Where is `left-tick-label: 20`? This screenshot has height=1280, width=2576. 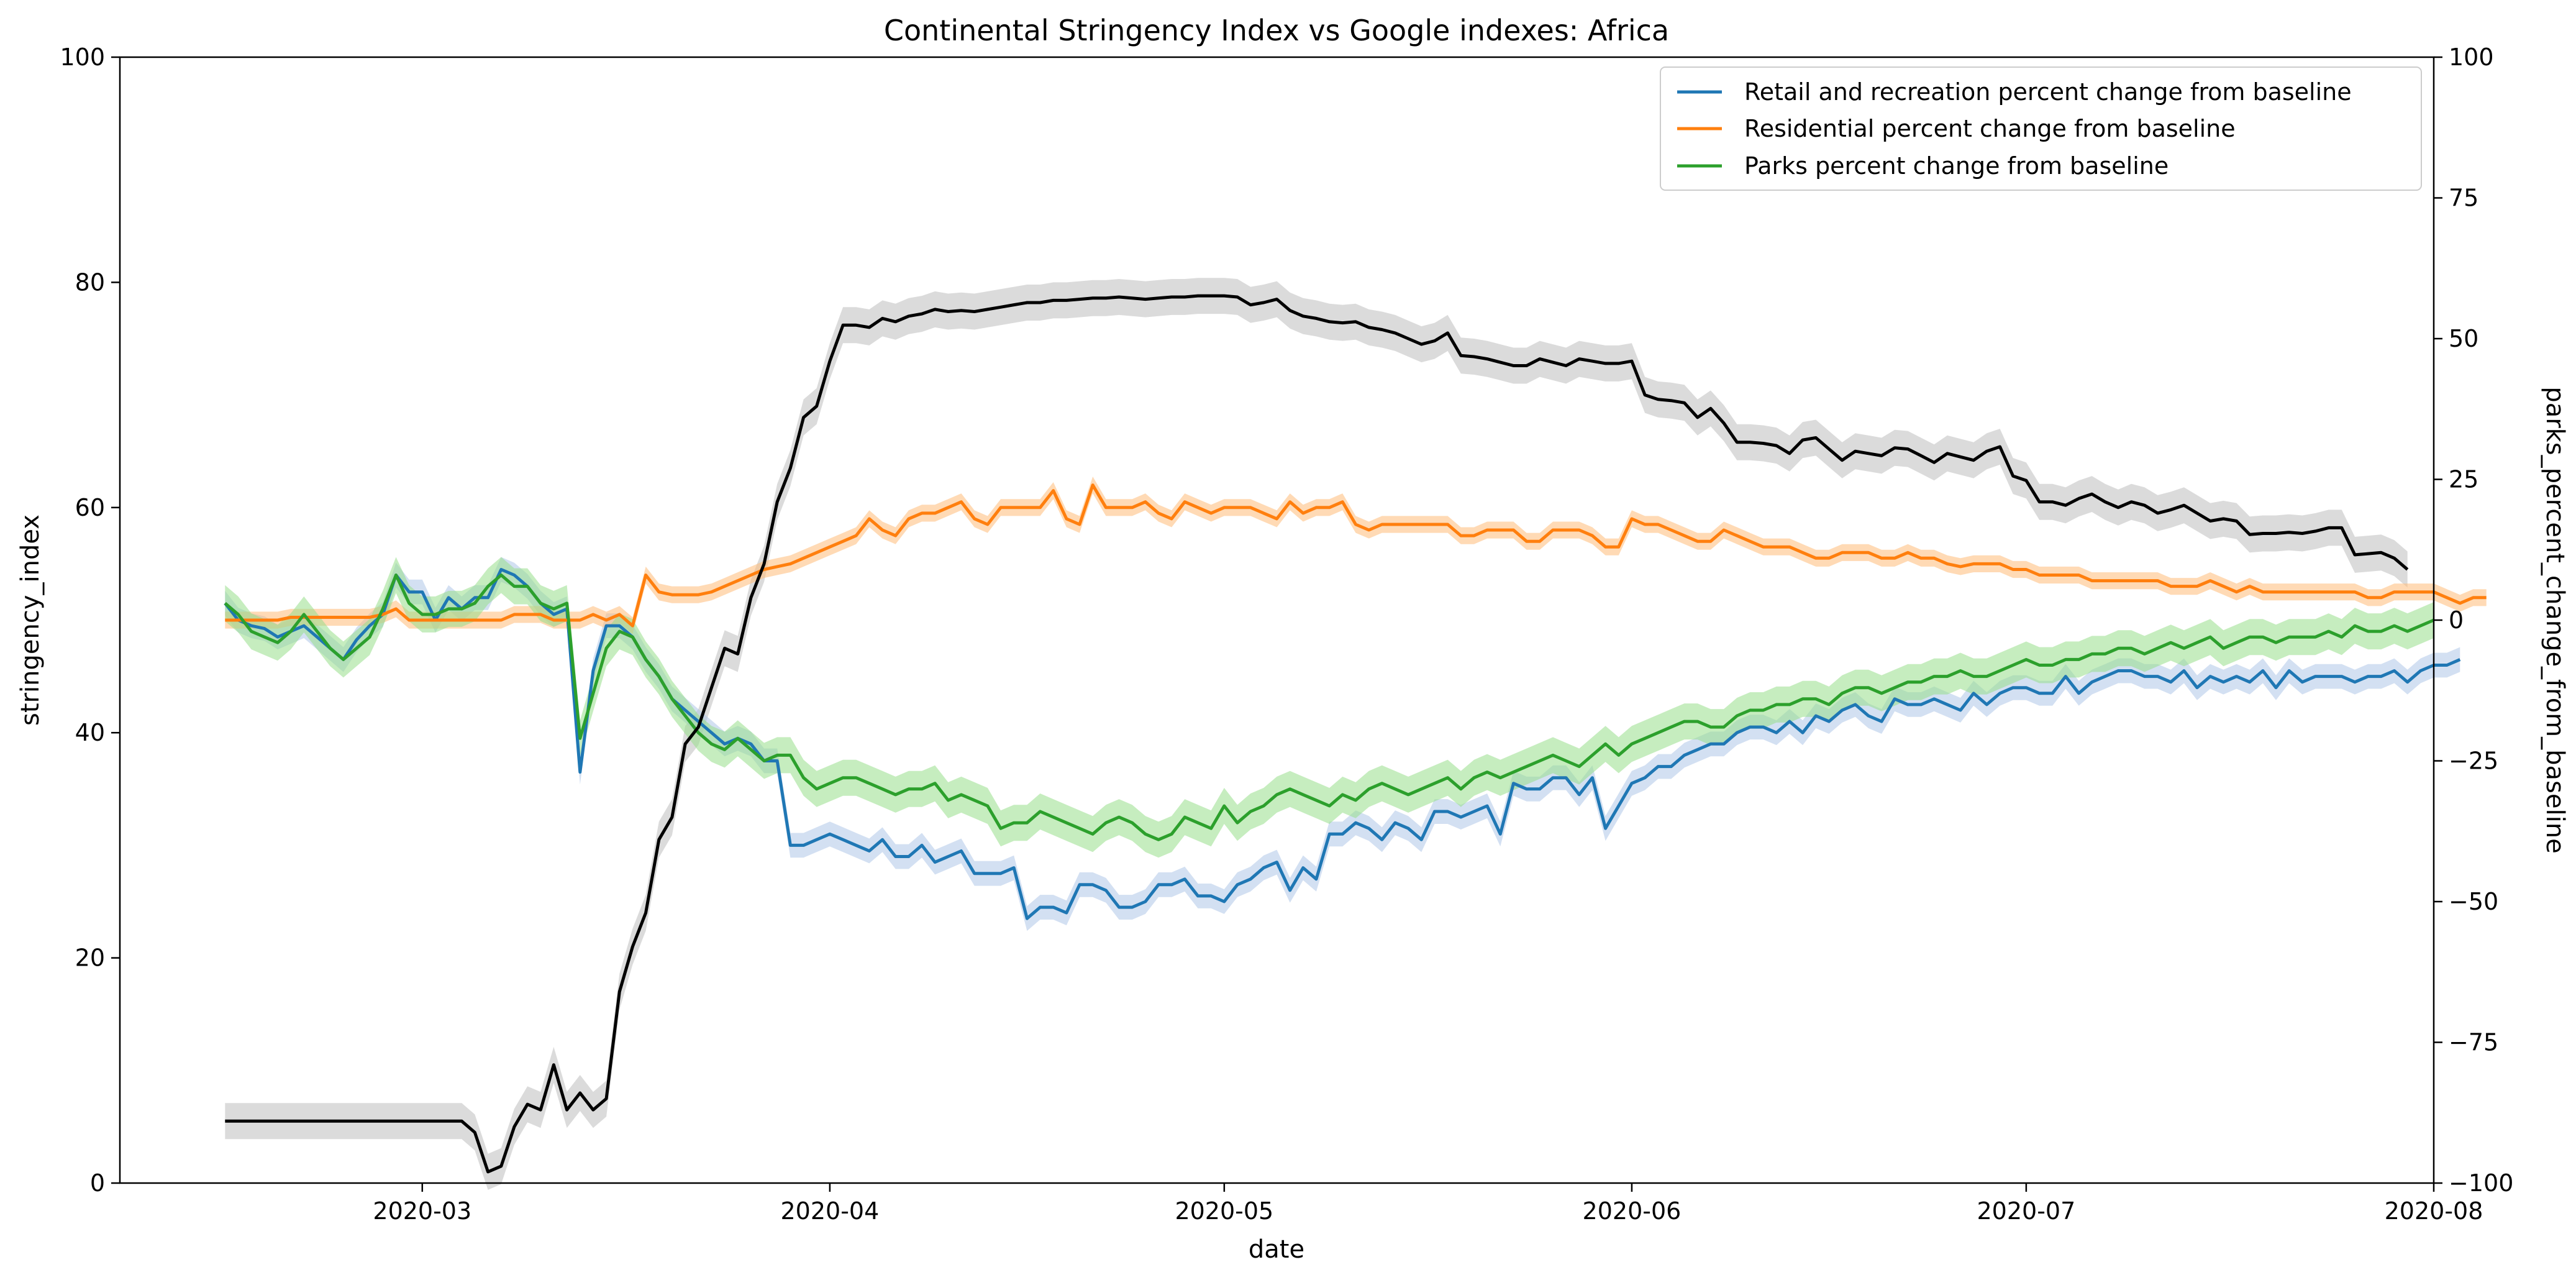
left-tick-label: 20 is located at coordinates (90, 958).